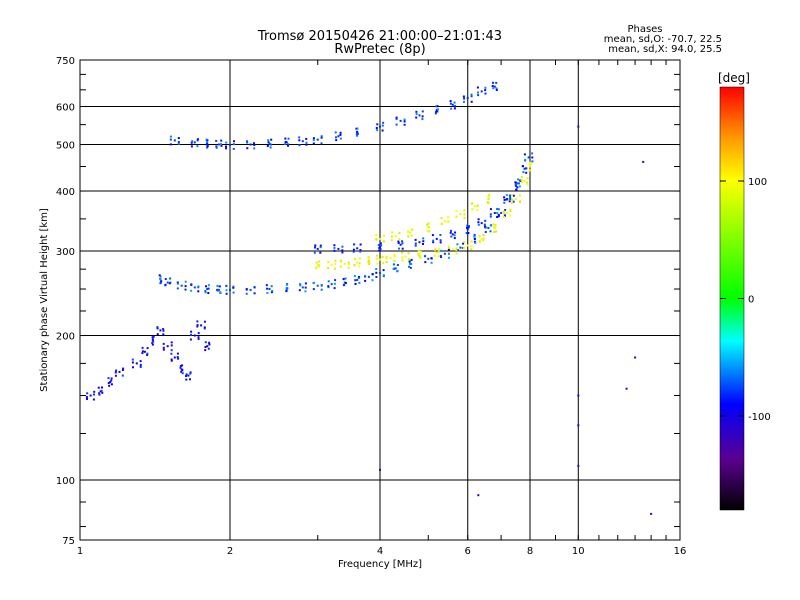  What do you see at coordinates (65, 61) in the screenshot?
I see `y-tick-label: 750` at bounding box center [65, 61].